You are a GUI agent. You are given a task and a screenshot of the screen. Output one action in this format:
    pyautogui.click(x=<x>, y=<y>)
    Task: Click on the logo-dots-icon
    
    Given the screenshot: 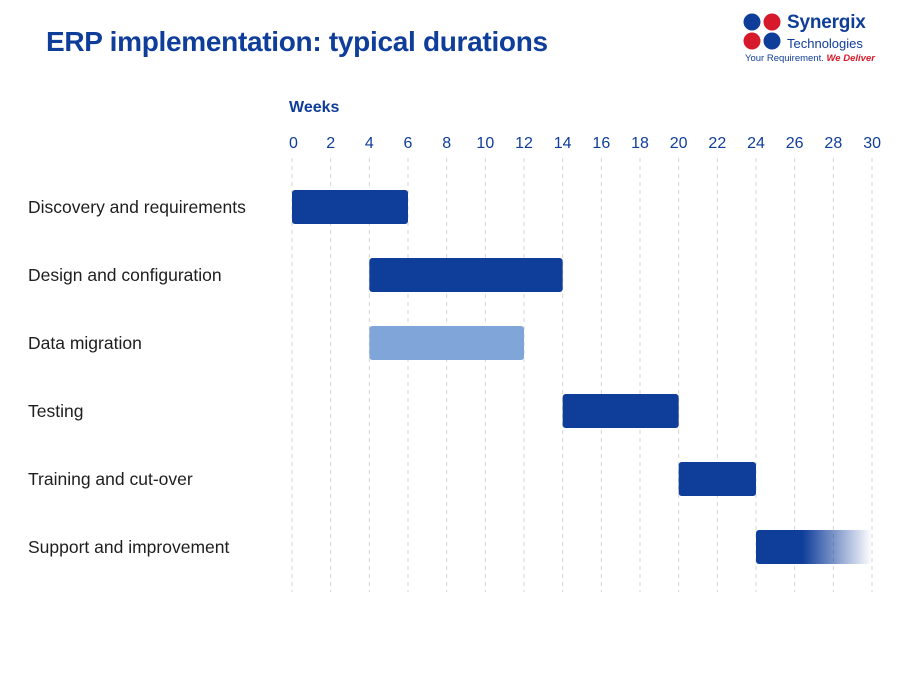 What is the action you would take?
    pyautogui.click(x=762, y=31)
    